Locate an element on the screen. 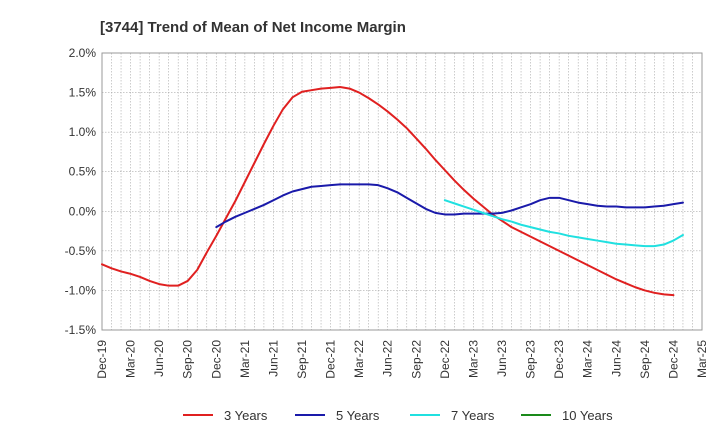 This screenshot has width=720, height=440. x-tick-label: Mar-22 is located at coordinates (359, 359).